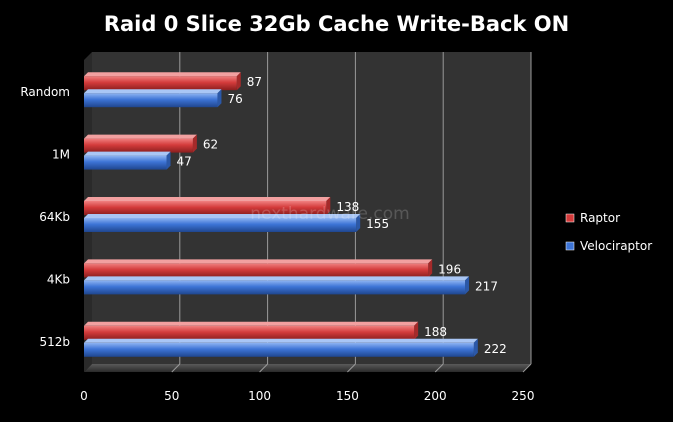 The image size is (673, 422). I want to click on watermark-text: nexthardware.com, so click(329, 214).